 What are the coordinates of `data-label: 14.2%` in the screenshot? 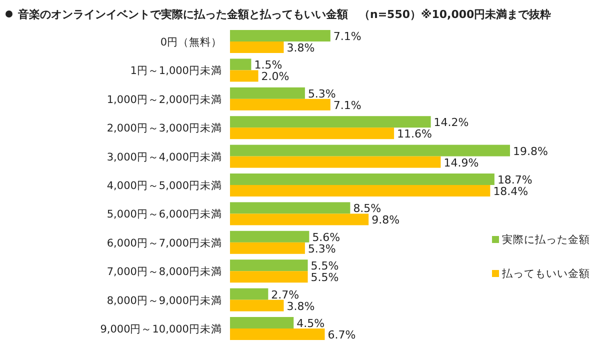 It's located at (451, 123).